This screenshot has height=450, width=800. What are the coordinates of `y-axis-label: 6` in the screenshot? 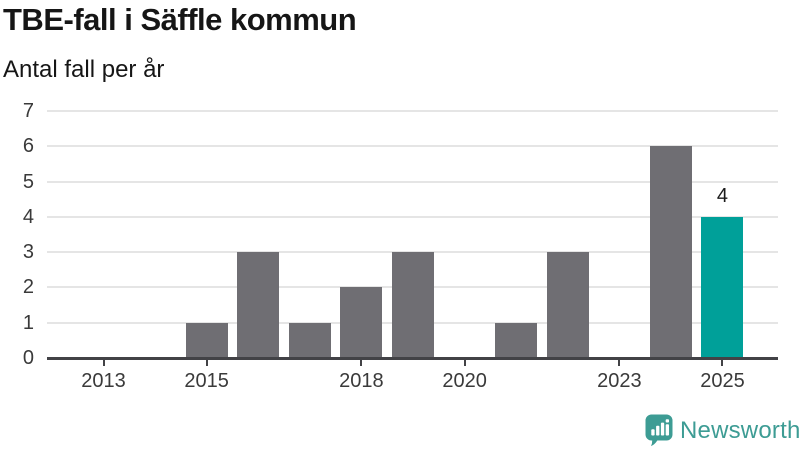 It's located at (28, 146).